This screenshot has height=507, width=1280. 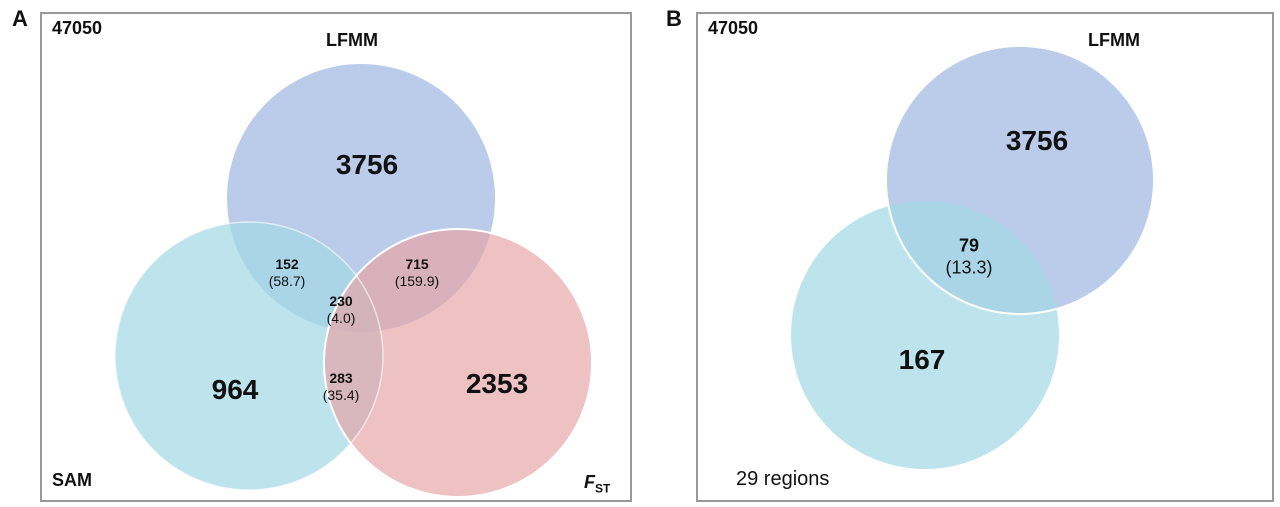 What do you see at coordinates (969, 245) in the screenshot?
I see `region-overlap-count: 79` at bounding box center [969, 245].